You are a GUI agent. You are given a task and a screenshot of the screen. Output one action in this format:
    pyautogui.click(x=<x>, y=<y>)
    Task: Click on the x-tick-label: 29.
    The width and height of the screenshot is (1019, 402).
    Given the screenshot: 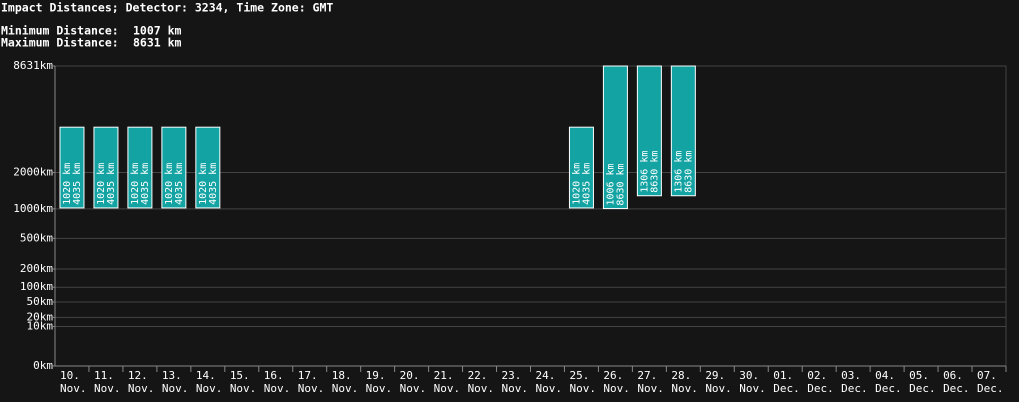 What is the action you would take?
    pyautogui.click(x=715, y=375)
    